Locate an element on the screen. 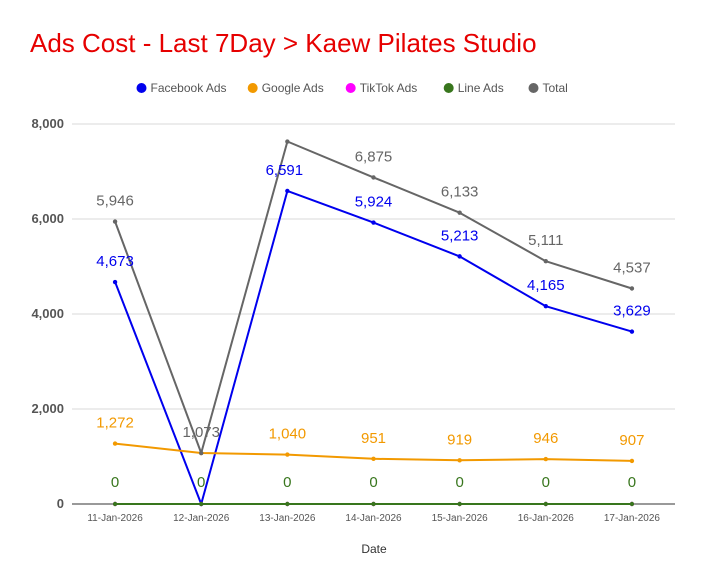  x-tick-label: 12-Jan-2026 is located at coordinates (201, 518).